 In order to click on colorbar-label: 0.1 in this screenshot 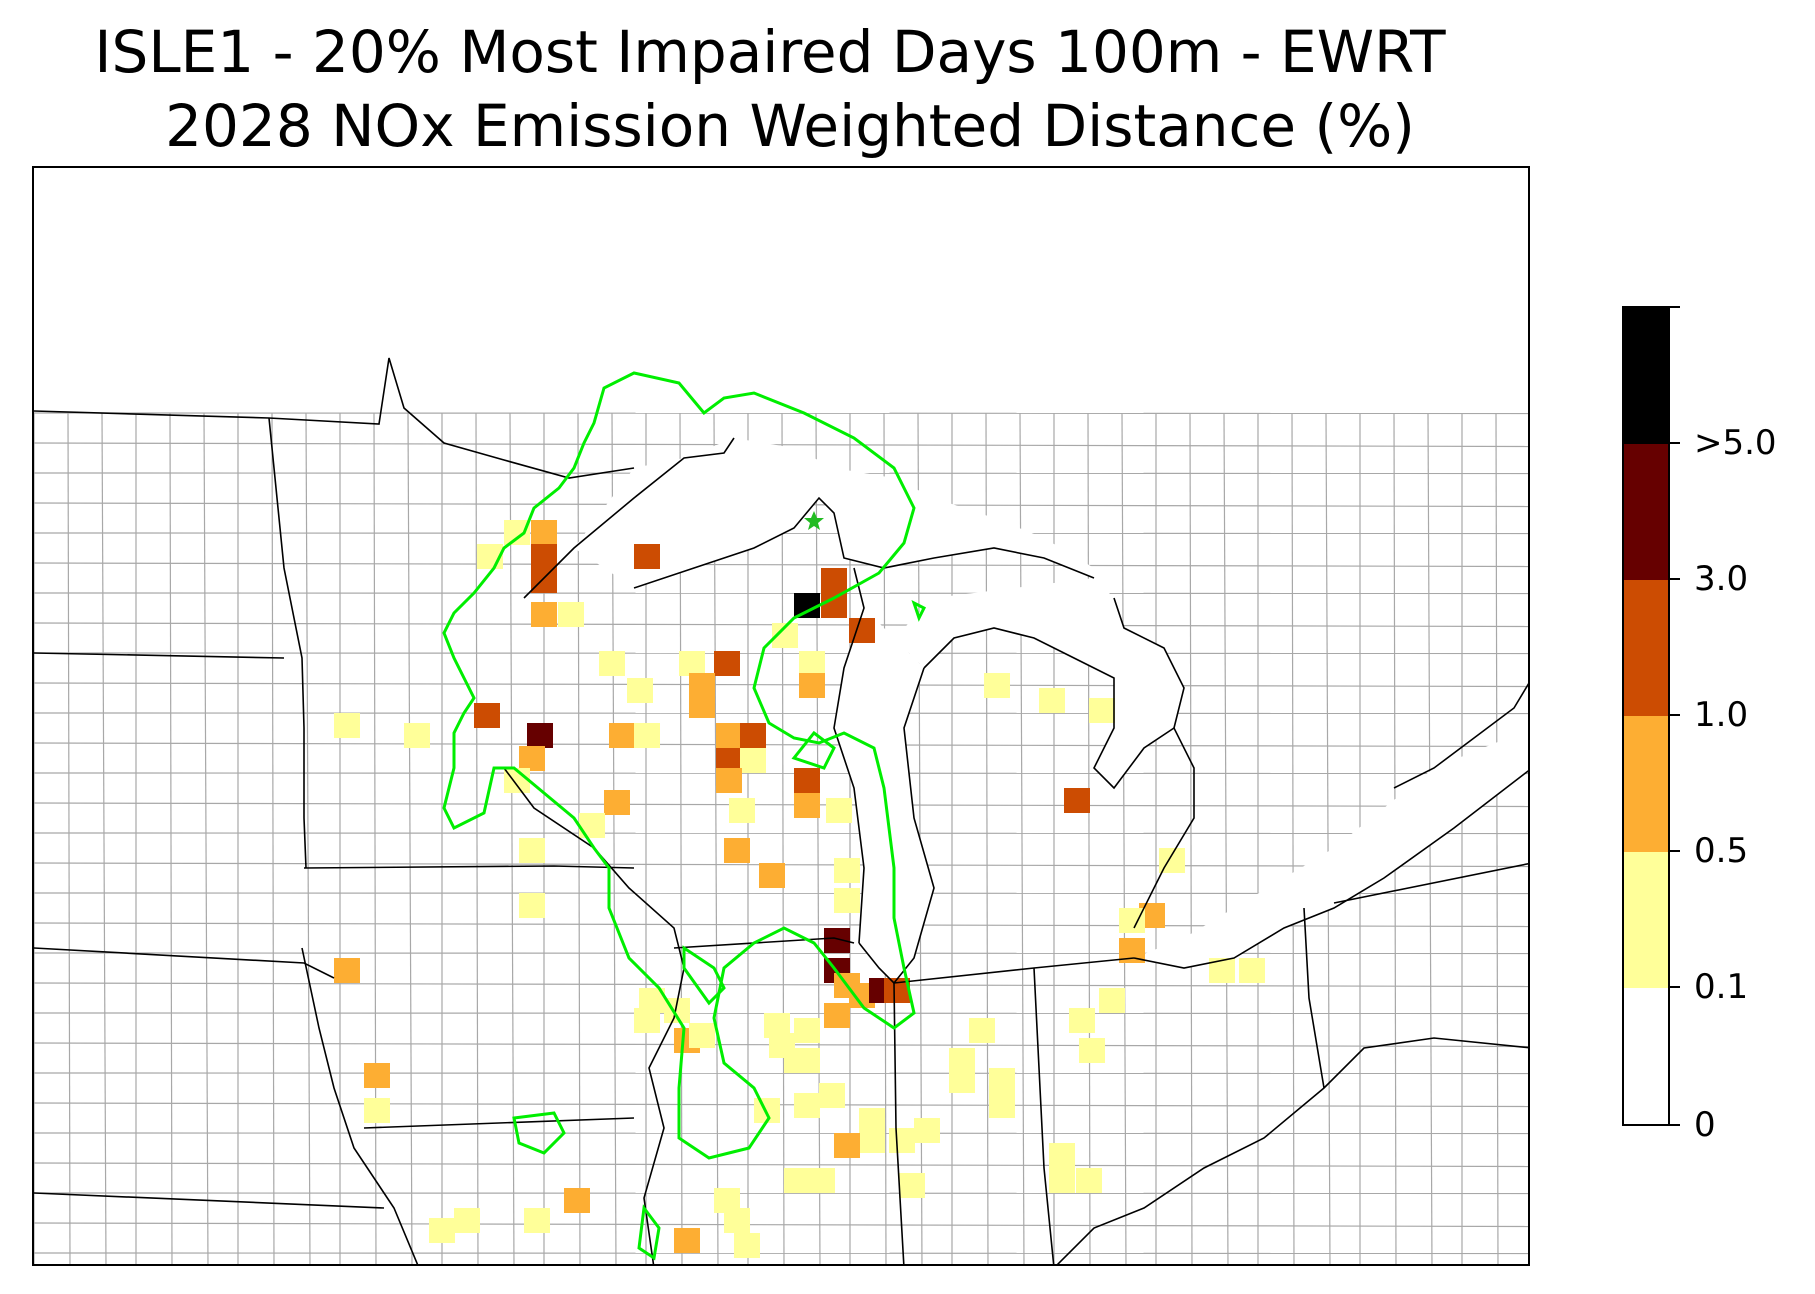, I will do `click(1721, 987)`.